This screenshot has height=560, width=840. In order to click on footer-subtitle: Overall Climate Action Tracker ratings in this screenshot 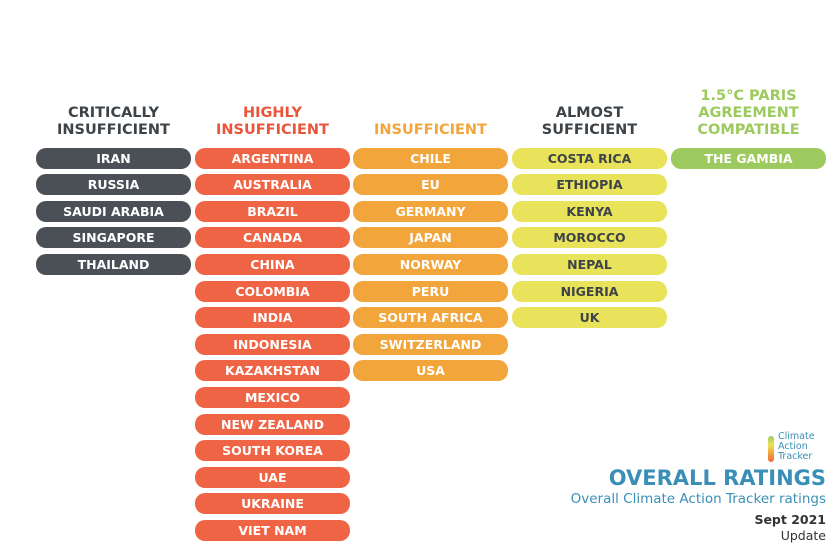, I will do `click(698, 499)`.